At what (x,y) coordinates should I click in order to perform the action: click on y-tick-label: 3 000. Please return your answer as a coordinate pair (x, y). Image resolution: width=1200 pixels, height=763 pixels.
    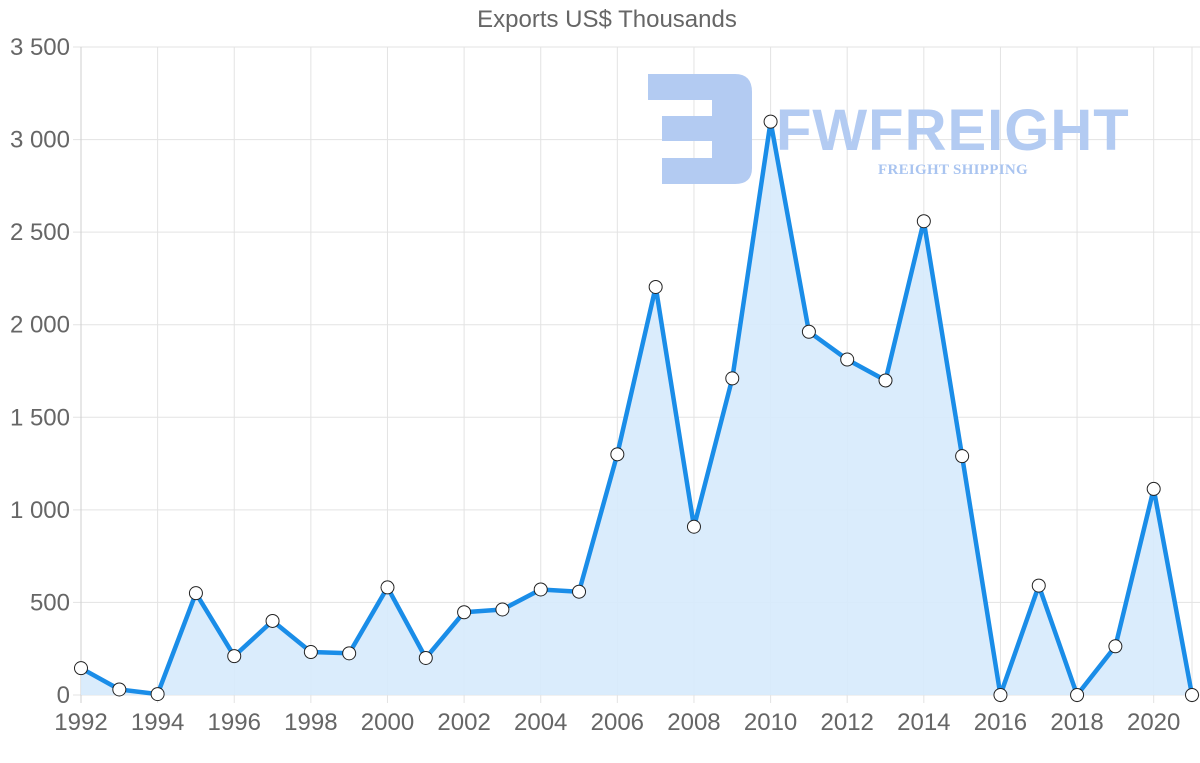
    Looking at the image, I should click on (40, 140).